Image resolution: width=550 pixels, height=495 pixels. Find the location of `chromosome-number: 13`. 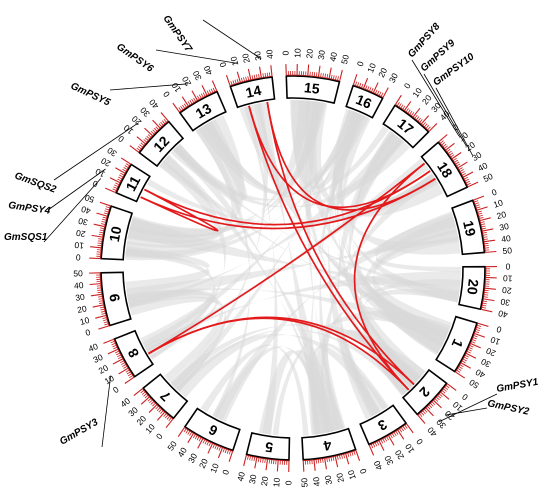

chromosome-number: 13 is located at coordinates (204, 111).